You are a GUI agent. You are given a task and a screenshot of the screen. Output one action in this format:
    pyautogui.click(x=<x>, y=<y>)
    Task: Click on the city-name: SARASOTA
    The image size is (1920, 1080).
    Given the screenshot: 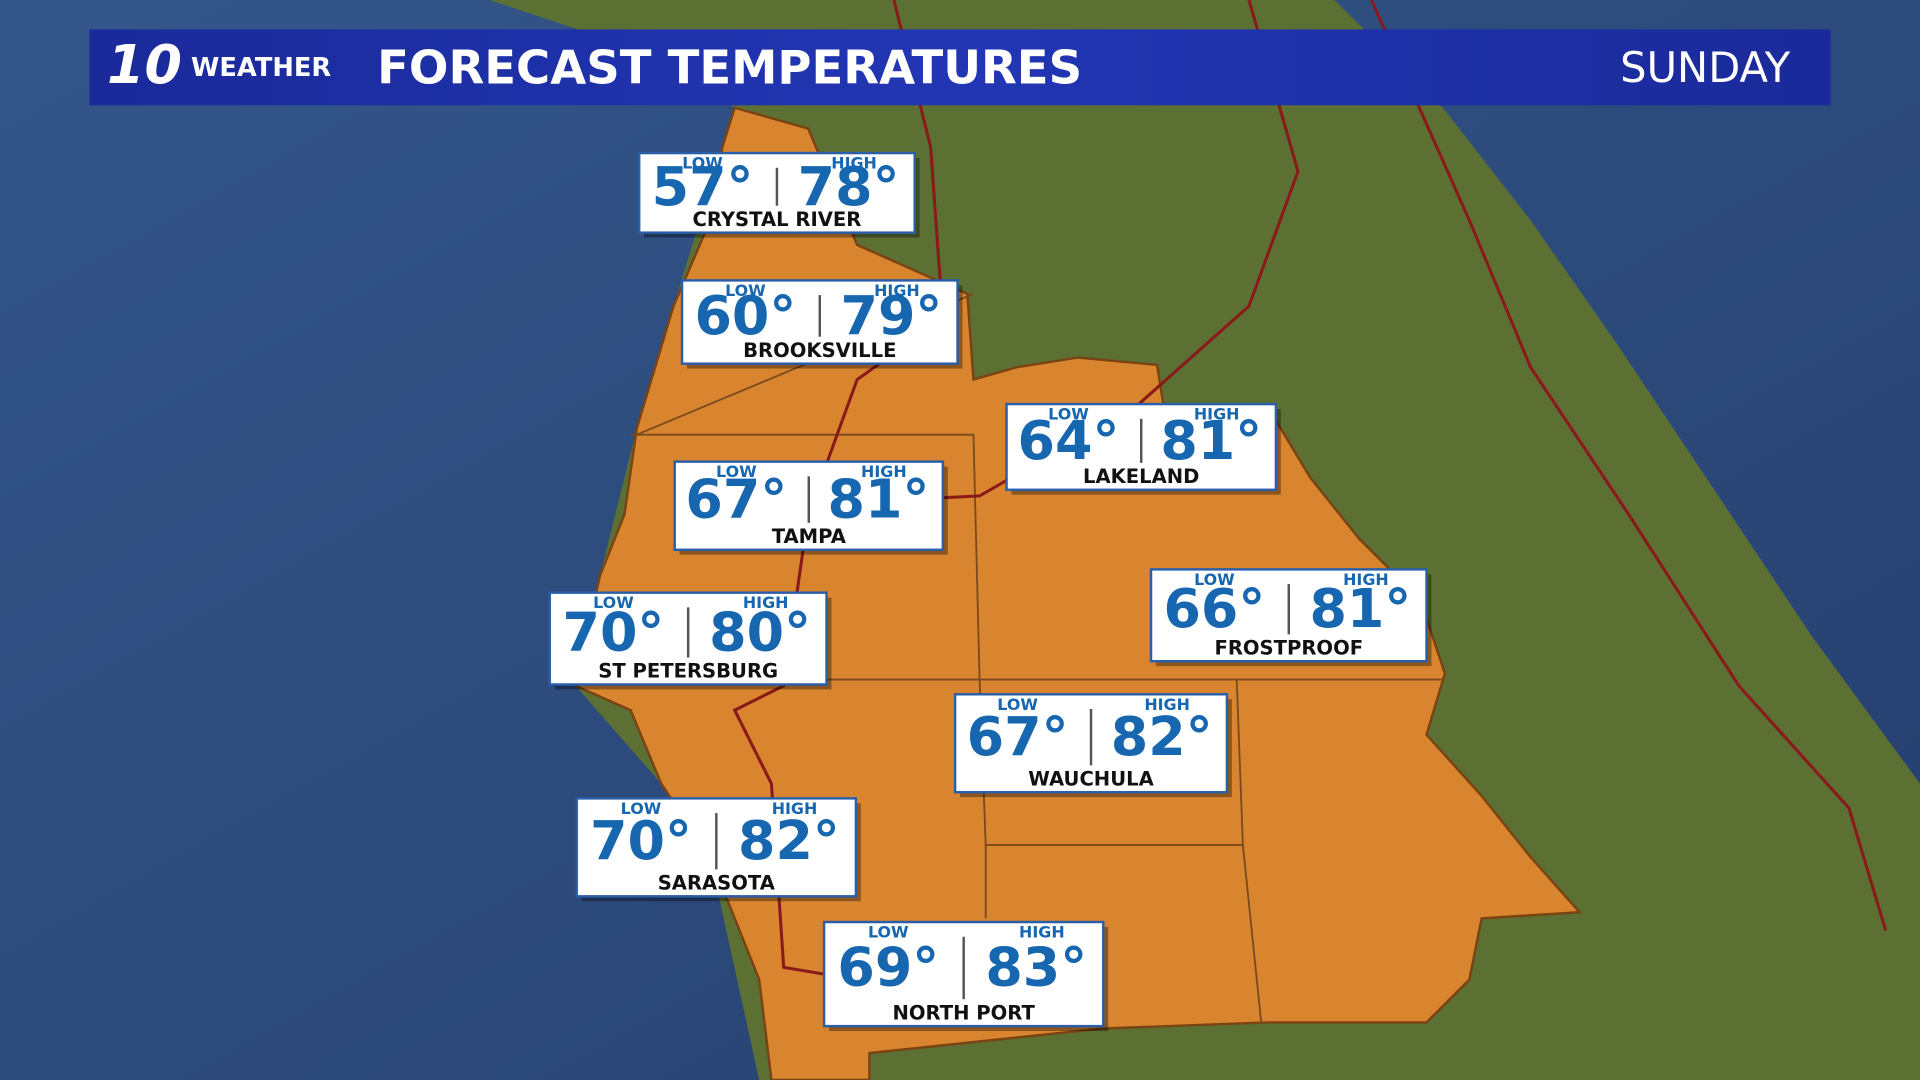 What is the action you would take?
    pyautogui.click(x=717, y=883)
    